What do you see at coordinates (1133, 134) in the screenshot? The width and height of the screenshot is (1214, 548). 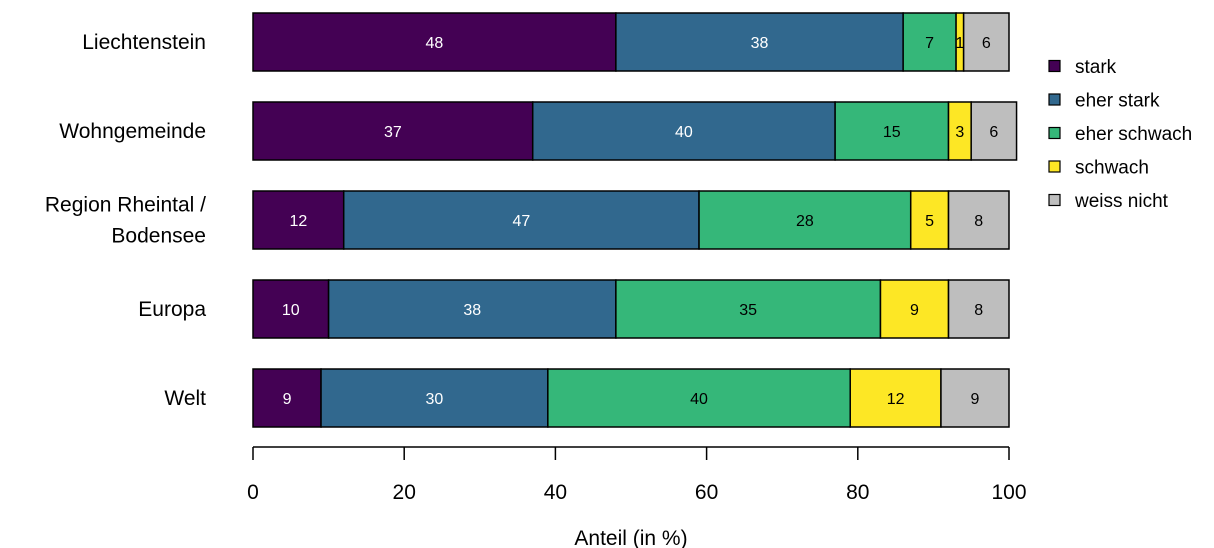 I see `legend-label: eher schwach` at bounding box center [1133, 134].